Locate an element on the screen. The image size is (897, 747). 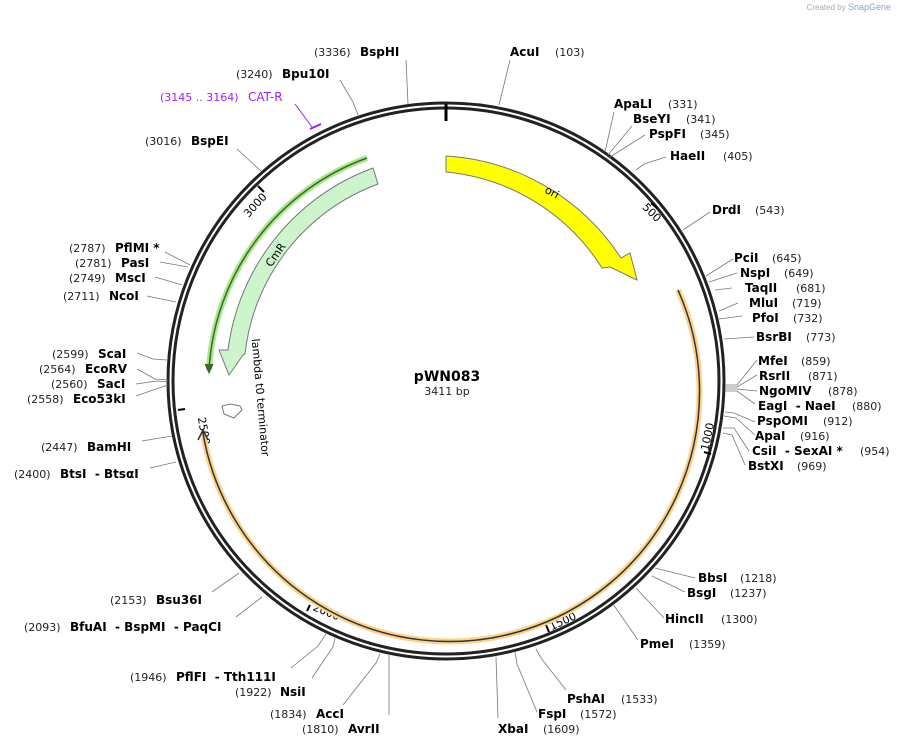
svg-text: (878) is located at coordinates (843, 391).